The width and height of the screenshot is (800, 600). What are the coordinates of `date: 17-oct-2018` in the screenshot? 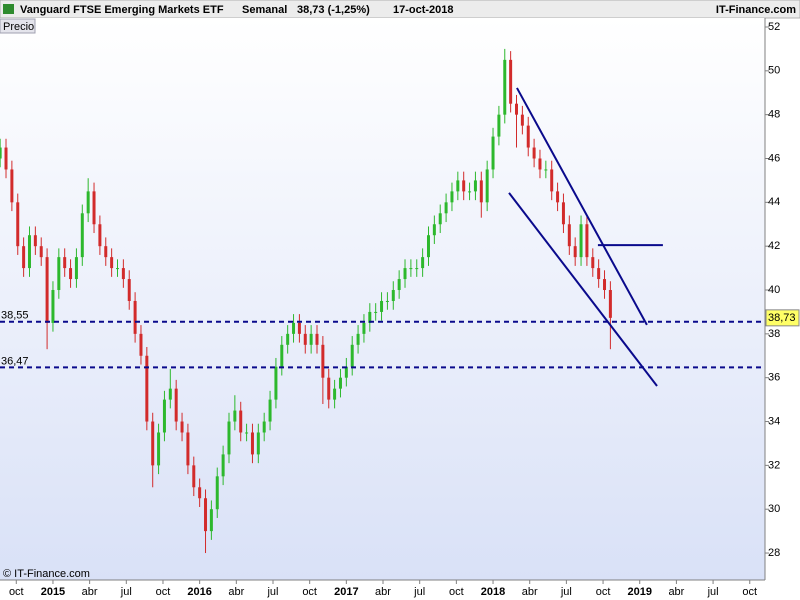 It's located at (423, 10).